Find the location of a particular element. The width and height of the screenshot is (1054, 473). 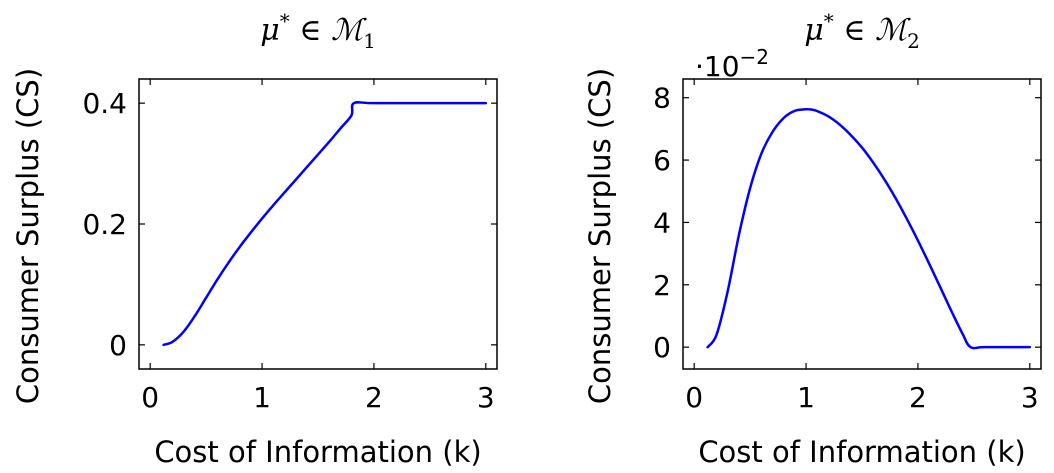

chart-right-title: μ* ∈ ℳ2 is located at coordinates (862, 31).